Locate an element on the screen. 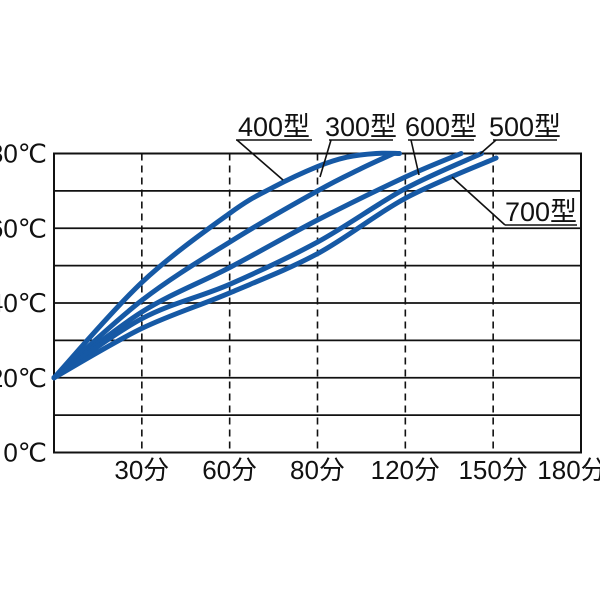 This screenshot has height=600, width=600. series-label-400型: 400型 is located at coordinates (274, 127).